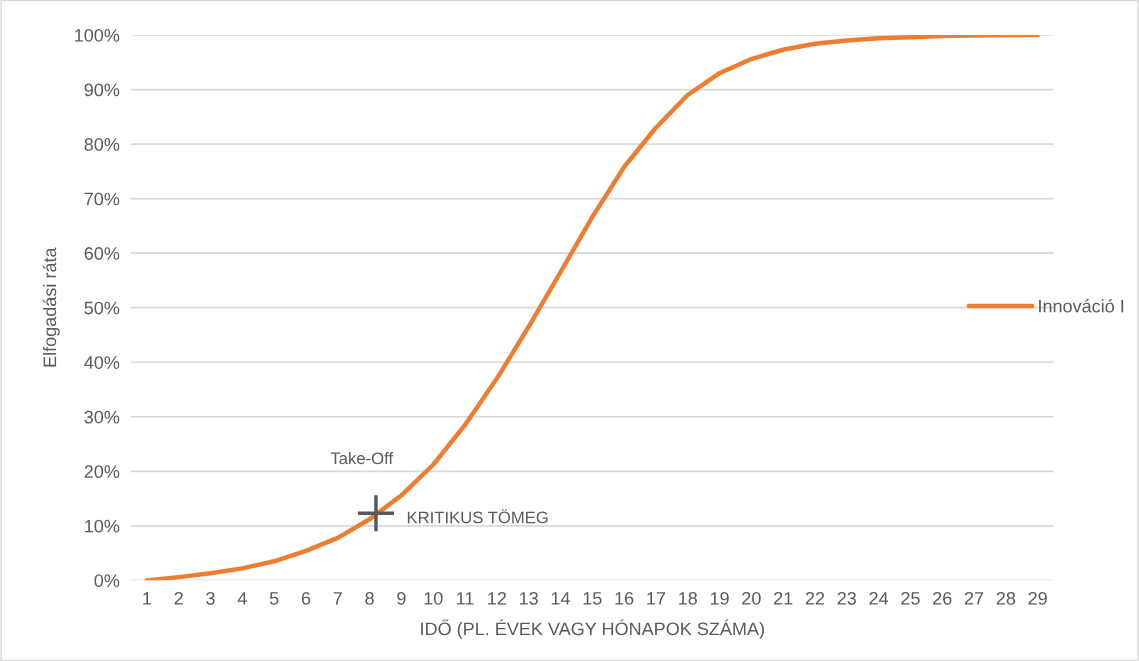  I want to click on y-tick-label: 50%, so click(102, 308).